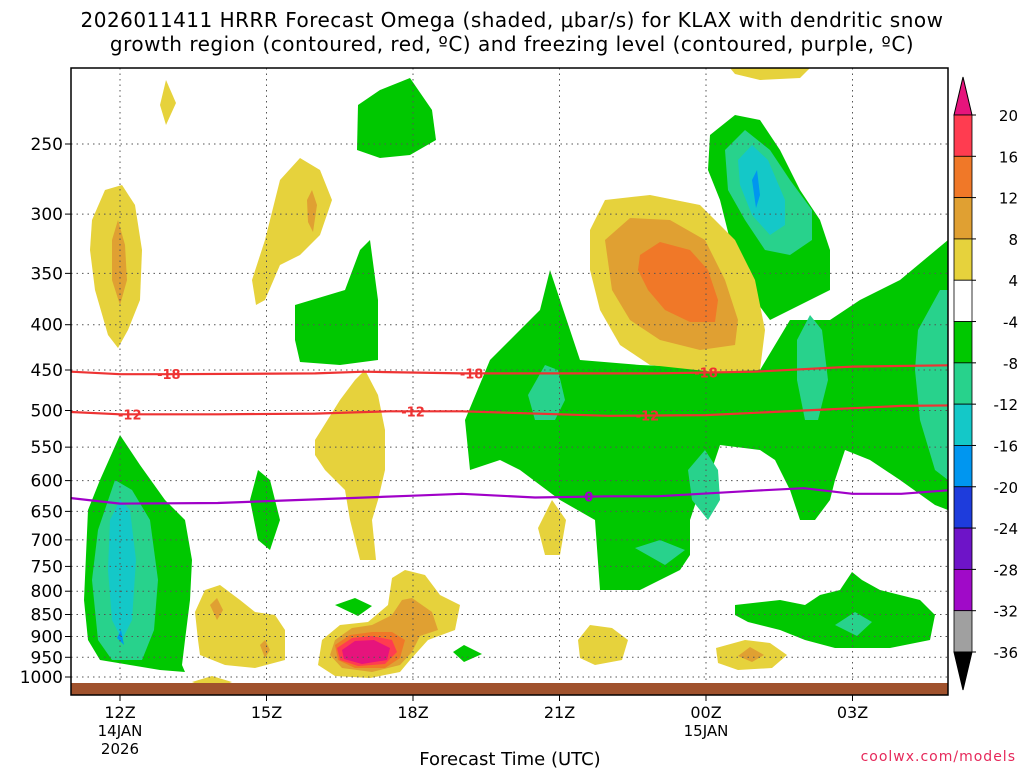  Describe the element at coordinates (853, 624) in the screenshot. I see `omega-region-teal-lower-right` at that location.